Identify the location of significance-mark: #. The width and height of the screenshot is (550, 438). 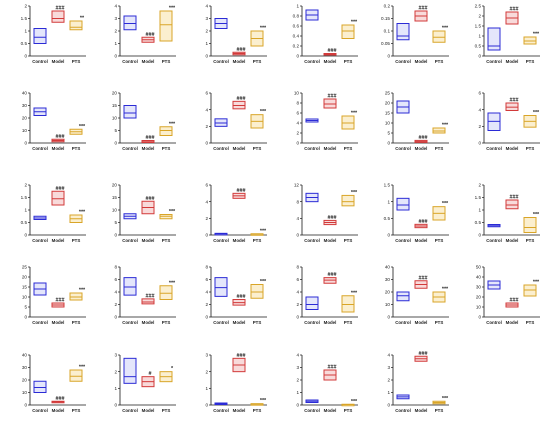
(150, 374).